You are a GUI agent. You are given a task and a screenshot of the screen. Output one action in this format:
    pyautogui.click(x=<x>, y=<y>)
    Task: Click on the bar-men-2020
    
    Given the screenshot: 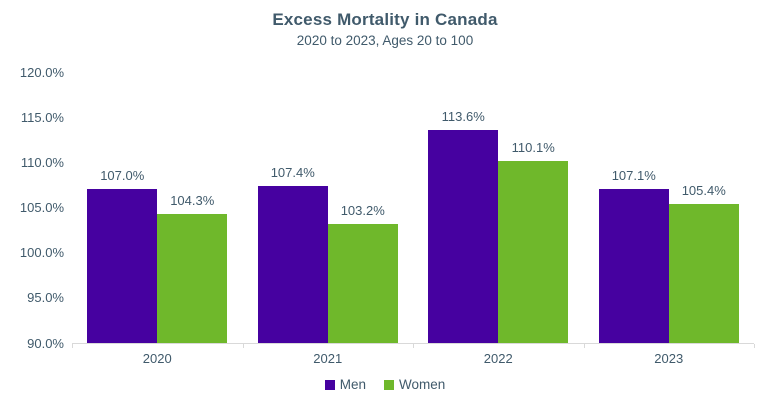 What is the action you would take?
    pyautogui.click(x=122, y=266)
    